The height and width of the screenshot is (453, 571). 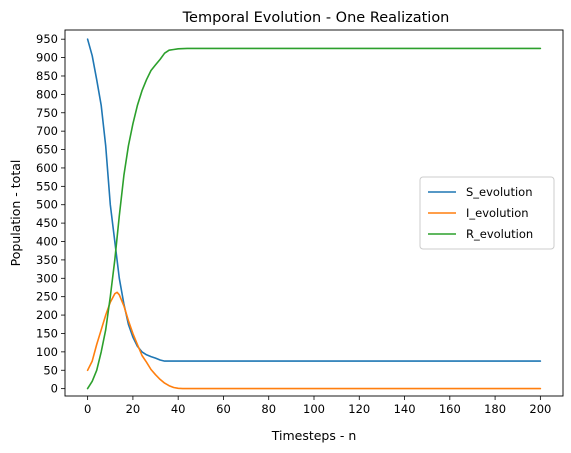 What do you see at coordinates (316, 18) in the screenshot?
I see `chart-title: Temporal Evolution - One Realization` at bounding box center [316, 18].